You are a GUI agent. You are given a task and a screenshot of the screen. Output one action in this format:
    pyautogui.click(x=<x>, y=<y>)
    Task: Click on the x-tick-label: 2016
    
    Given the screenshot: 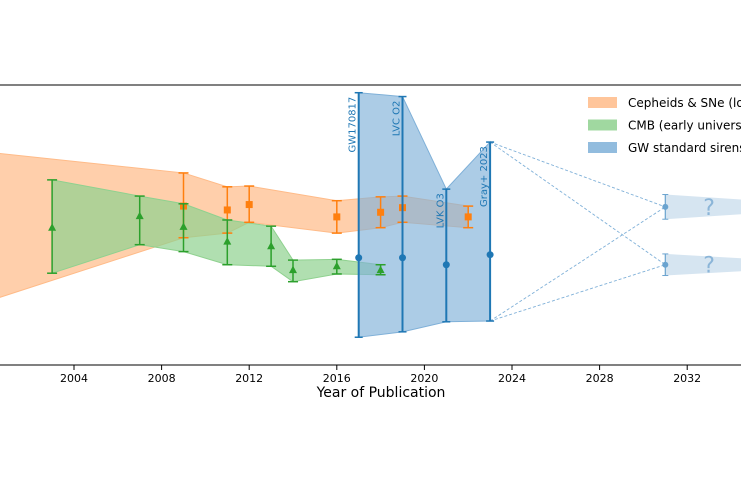 What is the action you would take?
    pyautogui.click(x=337, y=378)
    